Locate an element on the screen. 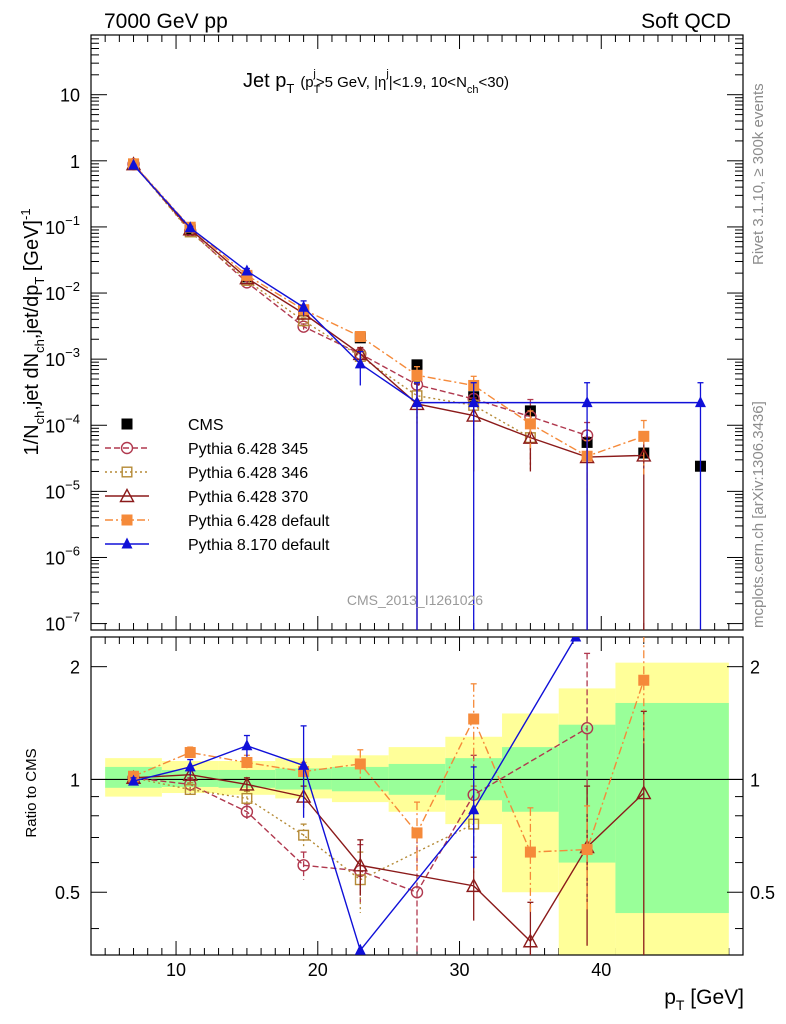 The width and height of the screenshot is (786, 1024). plot-title-cond-open: (p is located at coordinates (306, 82).